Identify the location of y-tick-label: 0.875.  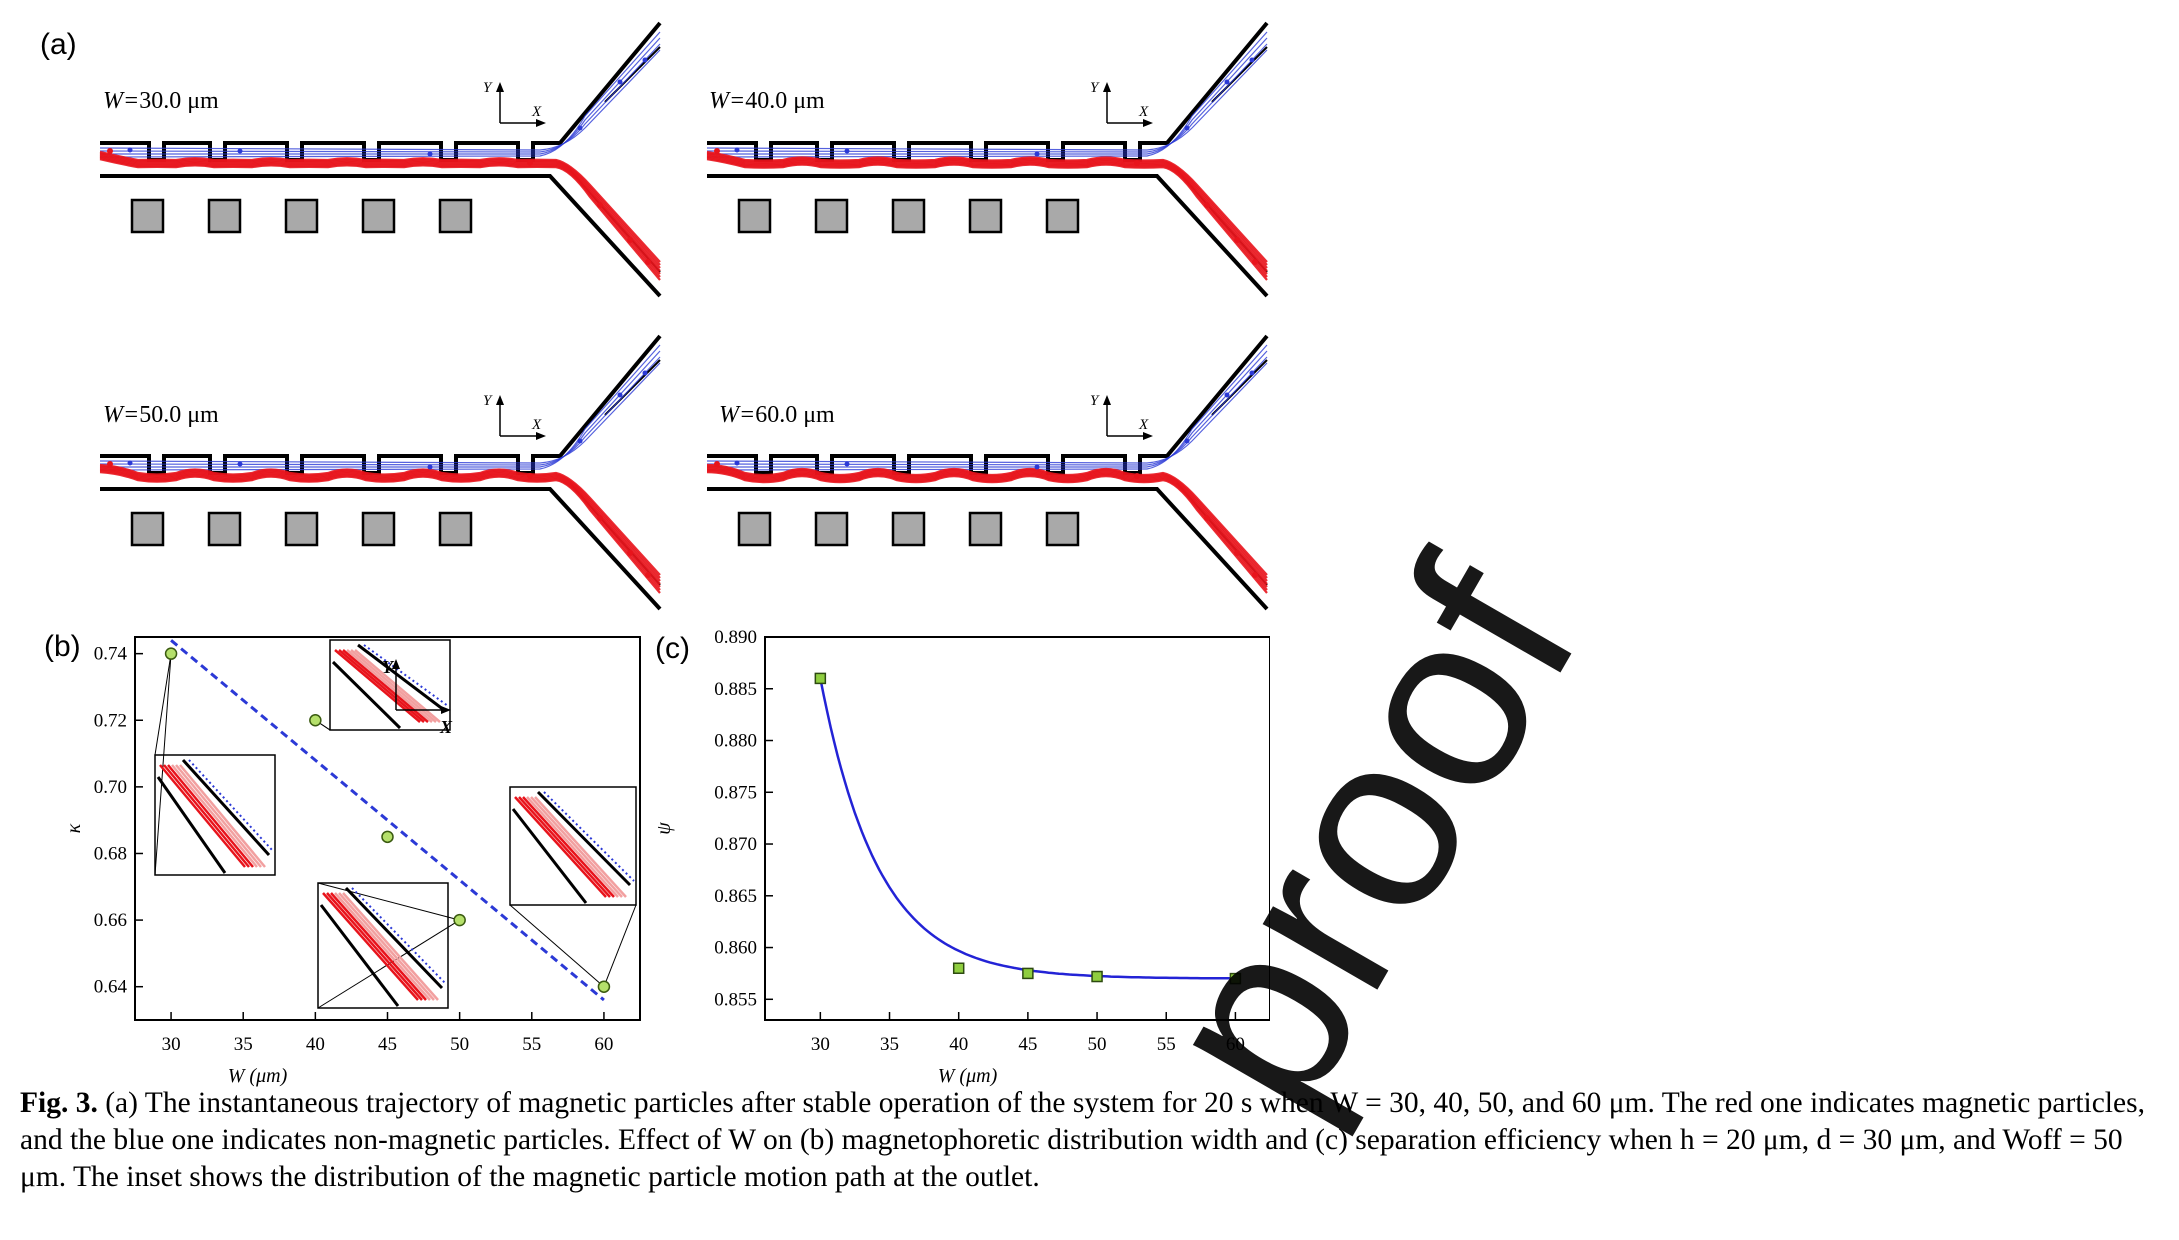
(735, 792).